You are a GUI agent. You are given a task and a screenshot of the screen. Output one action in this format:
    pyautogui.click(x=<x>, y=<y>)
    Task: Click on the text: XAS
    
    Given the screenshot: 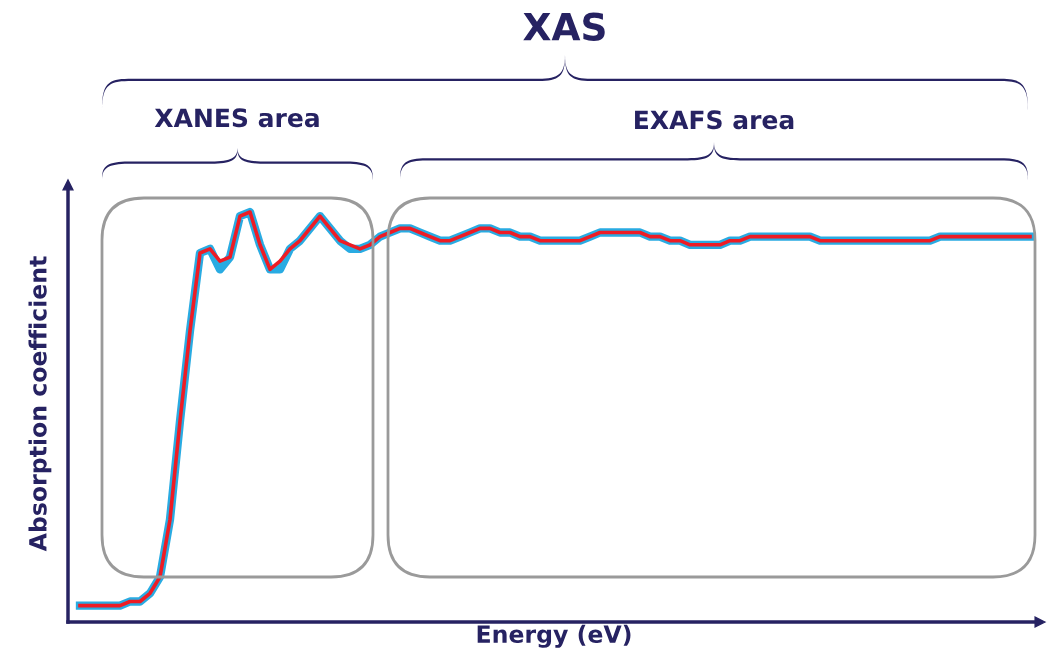 What is the action you would take?
    pyautogui.click(x=564, y=26)
    